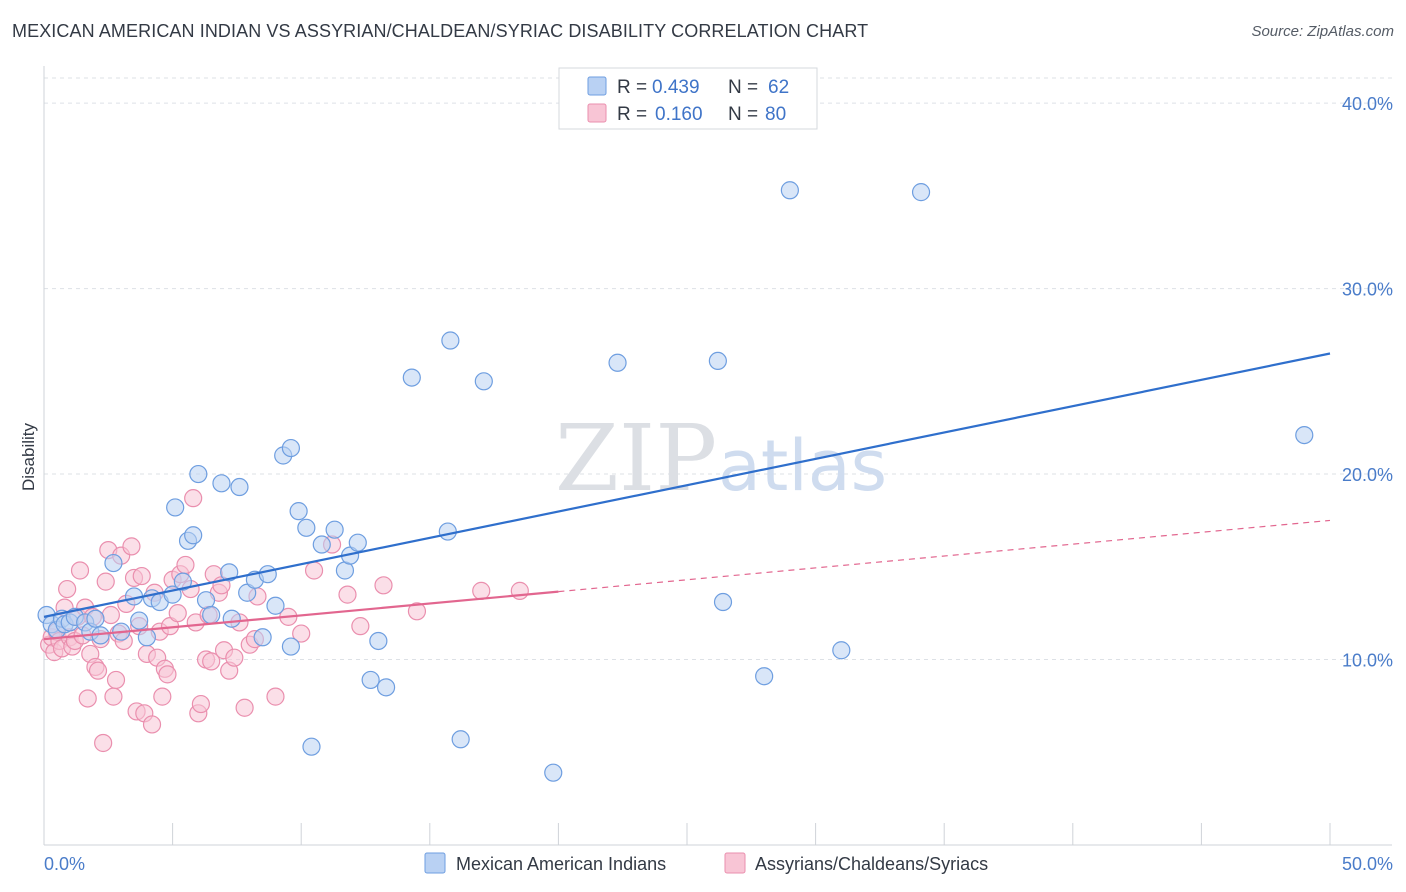  Describe the element at coordinates (64, 864) in the screenshot. I see `x-tick-label-min: 0.0%` at that location.